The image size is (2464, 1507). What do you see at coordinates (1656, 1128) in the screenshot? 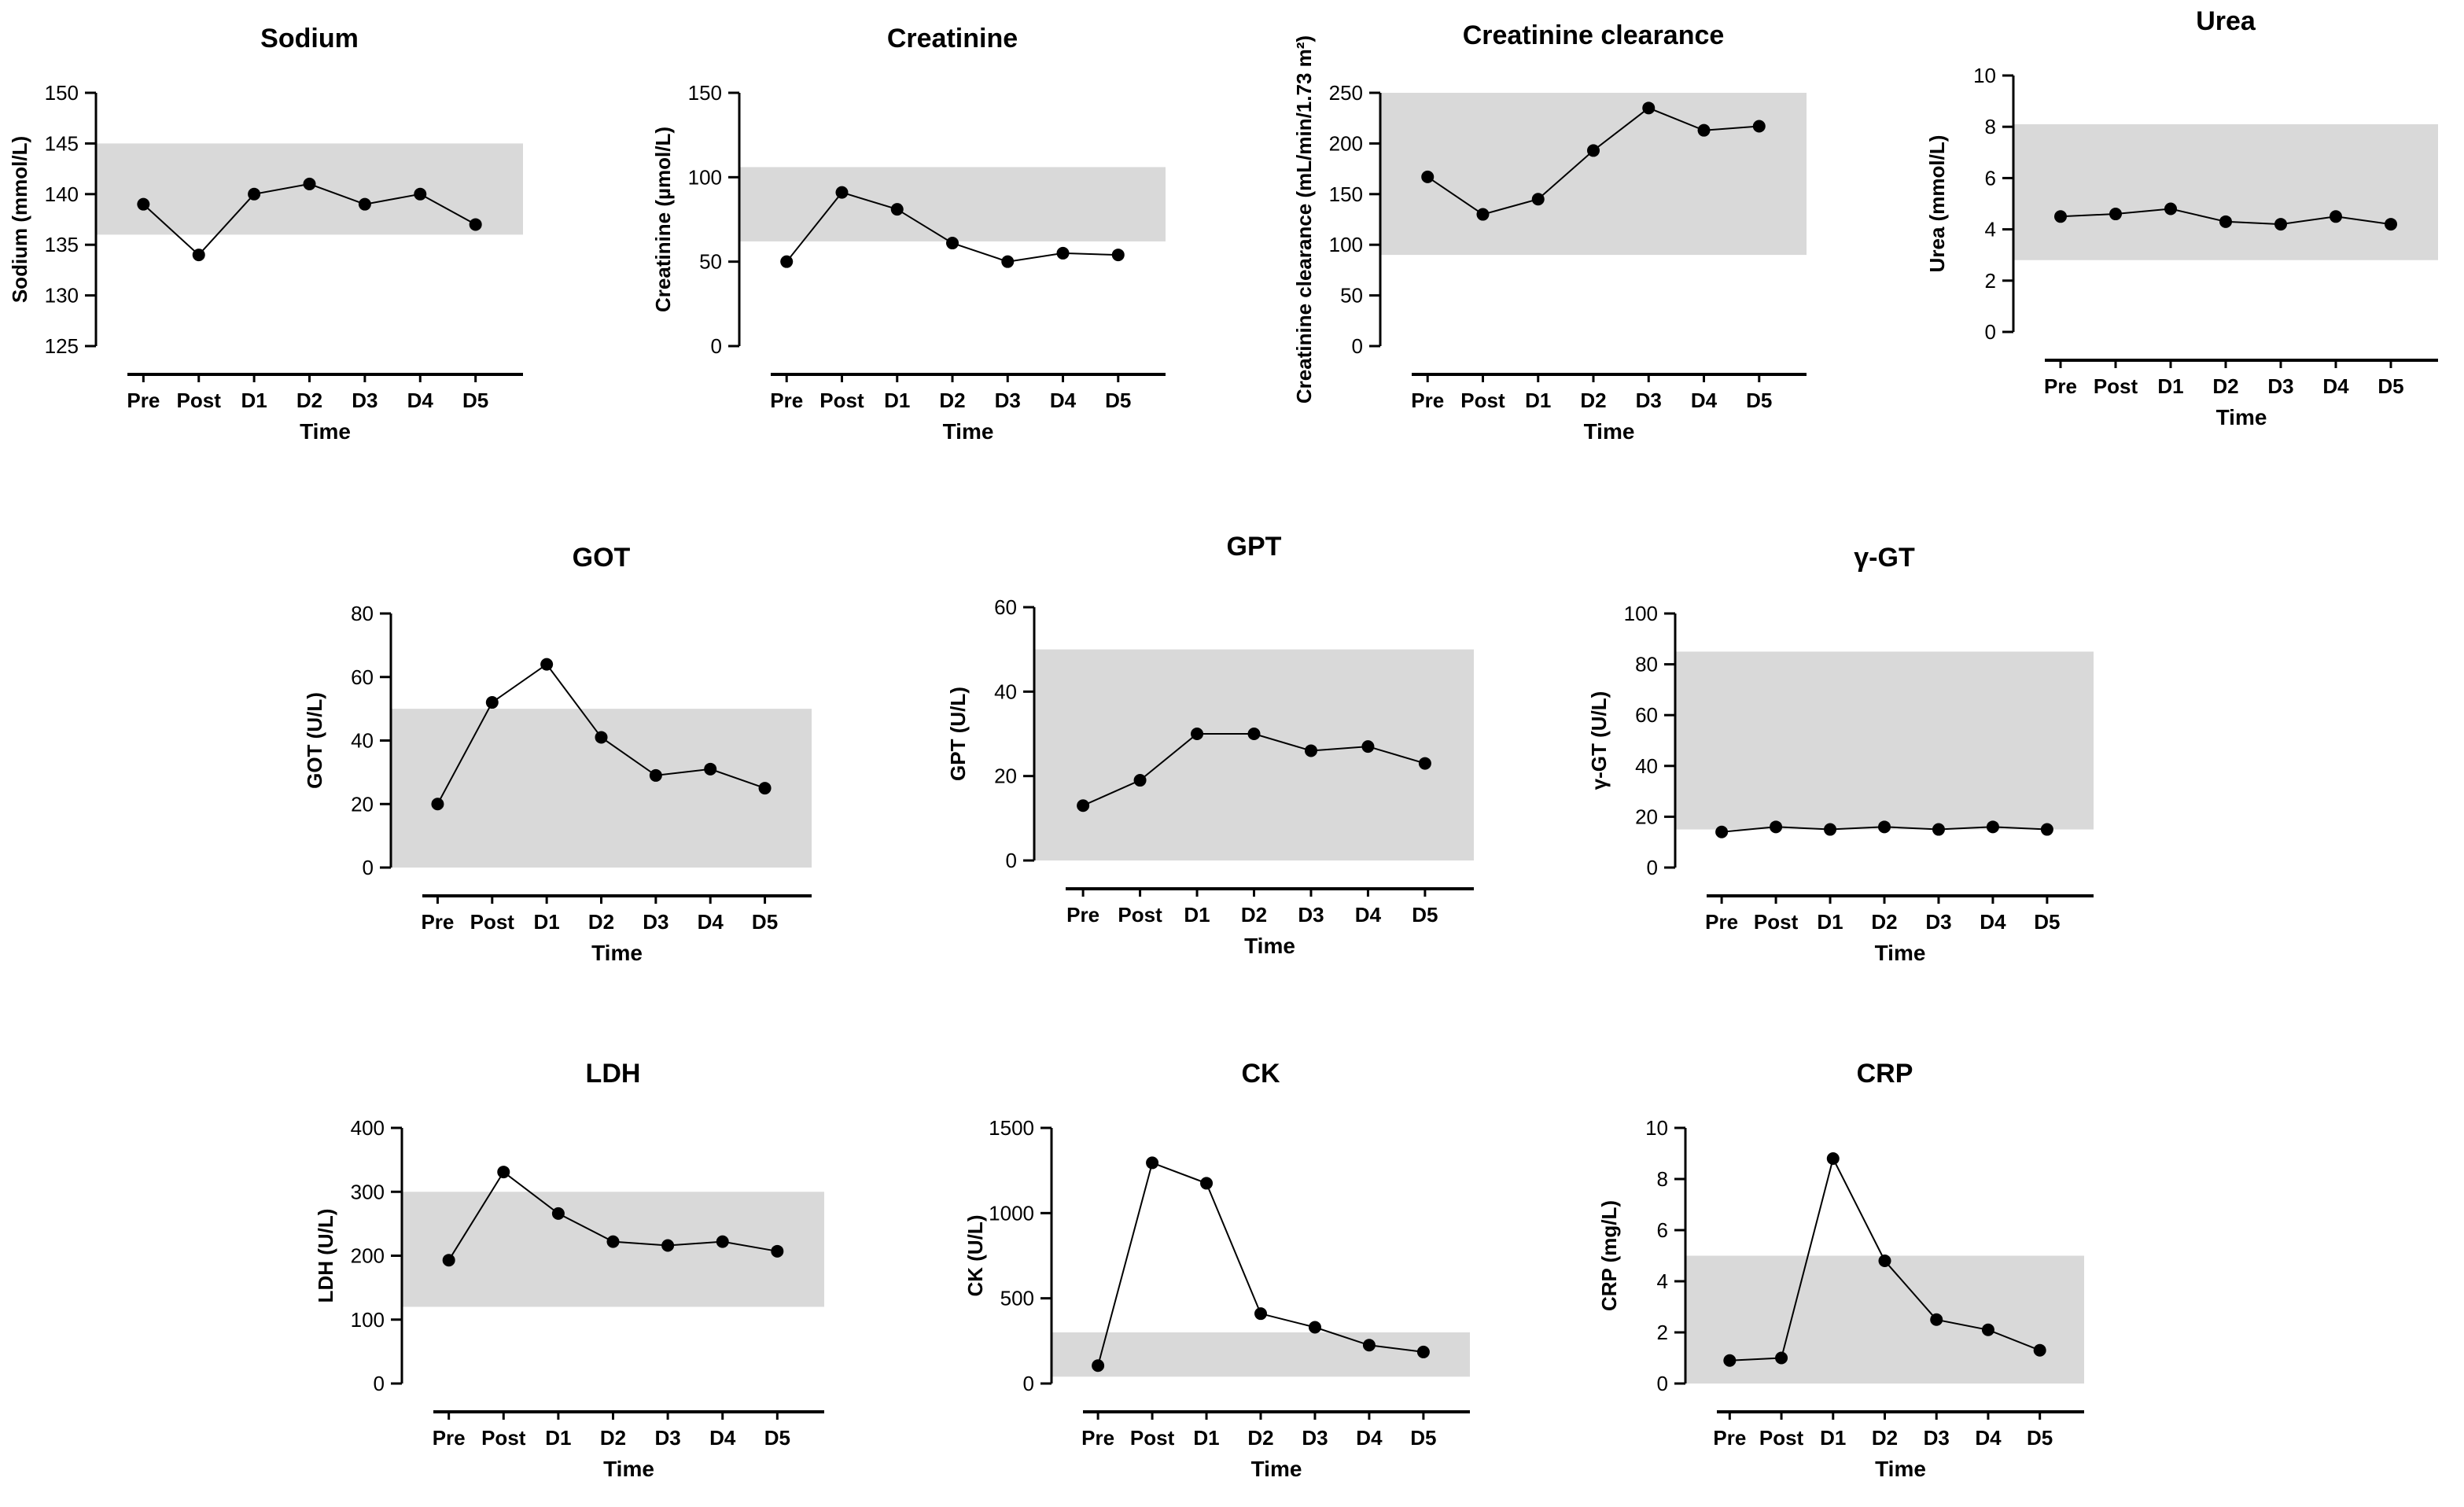
I see `y-tick-label: 10` at bounding box center [1656, 1128].